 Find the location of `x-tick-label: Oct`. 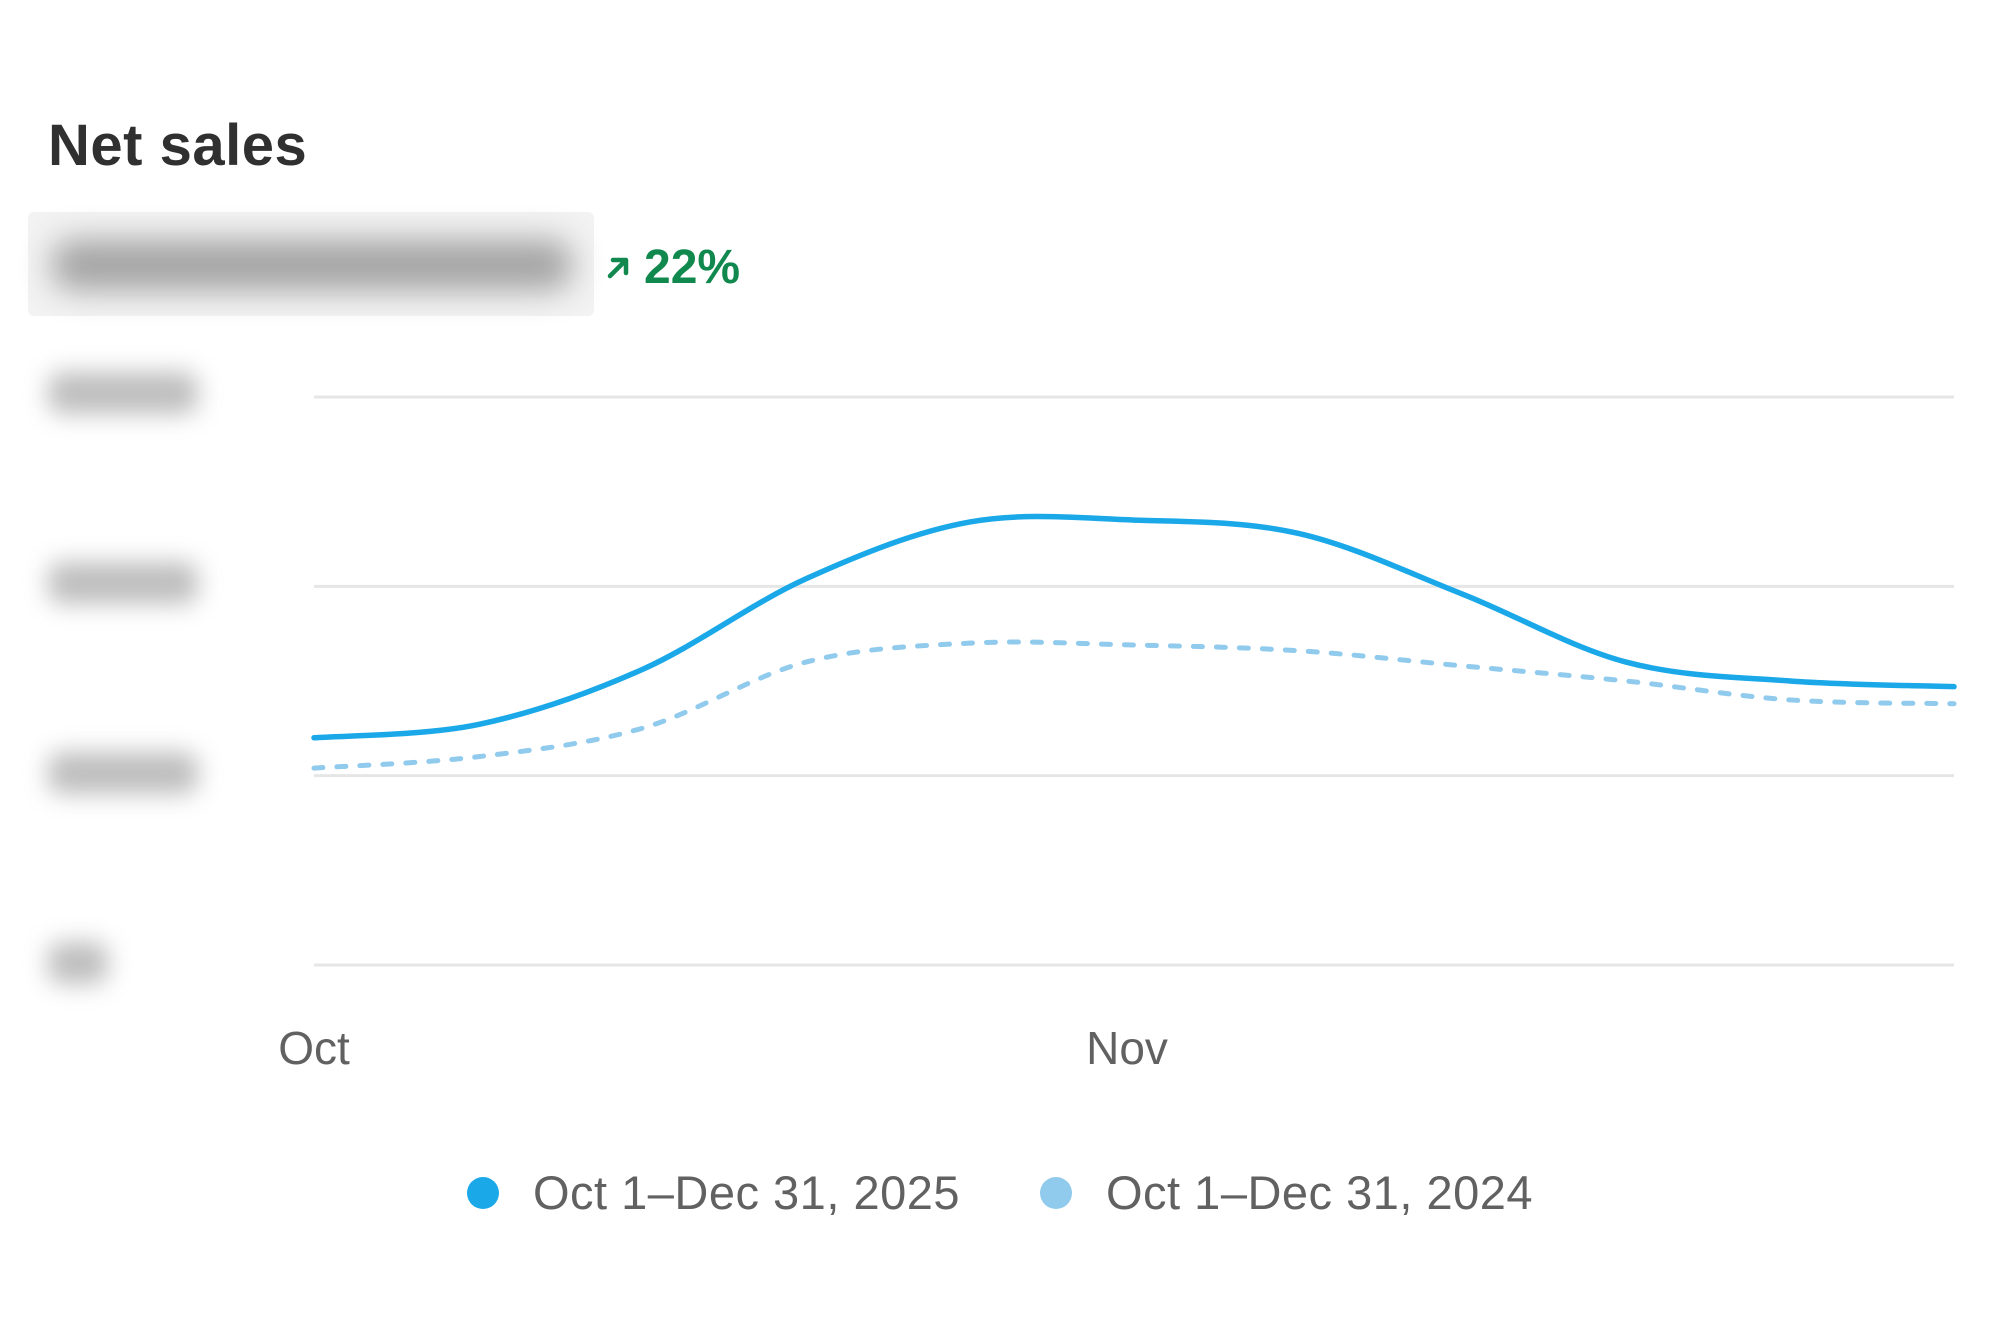

x-tick-label: Oct is located at coordinates (314, 1048).